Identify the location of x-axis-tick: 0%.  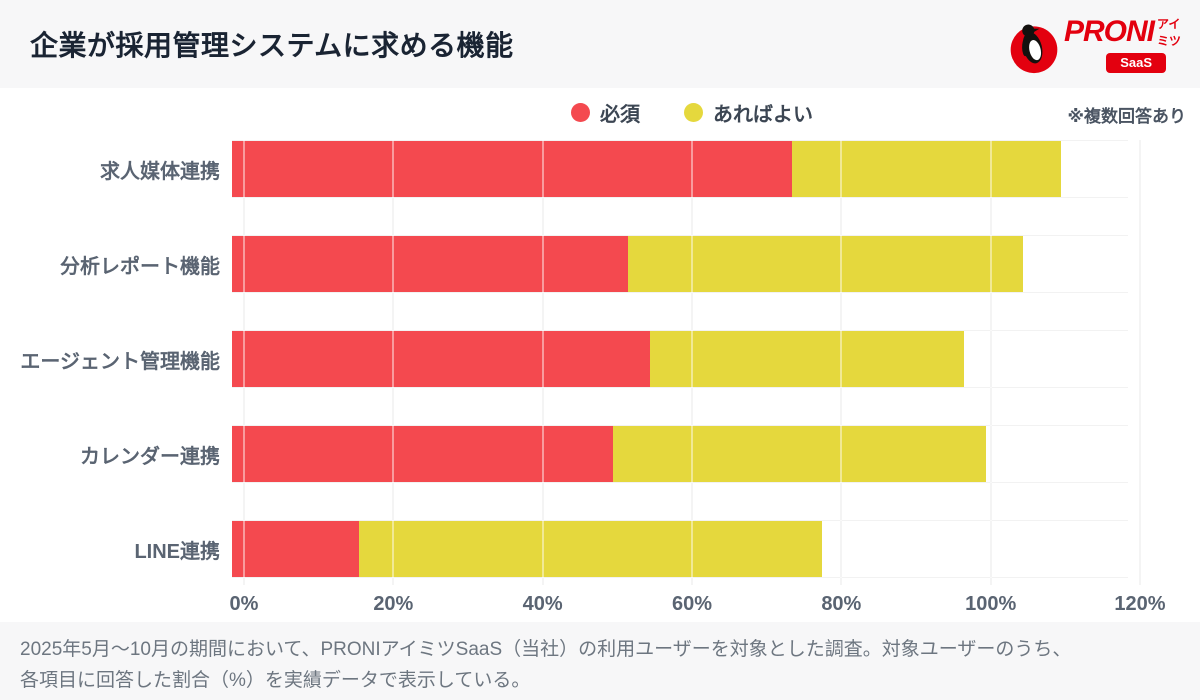
(244, 604).